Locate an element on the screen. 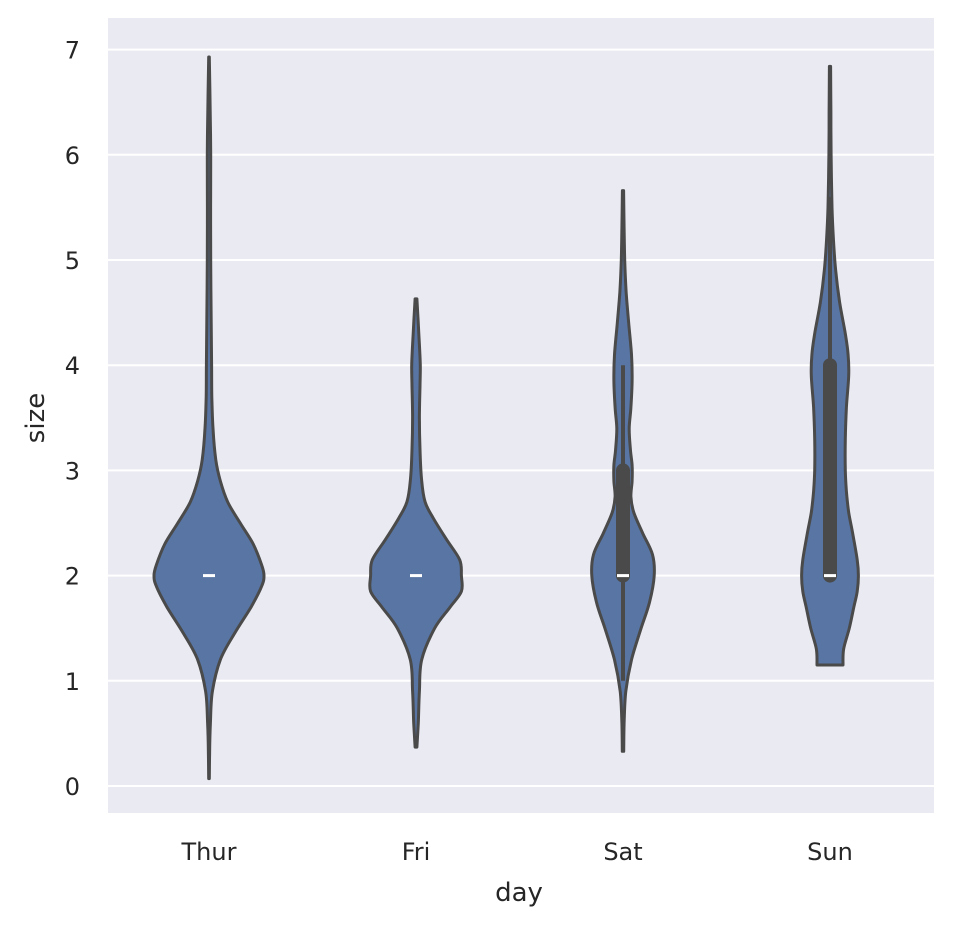 The height and width of the screenshot is (928, 970). x-axis-label: day is located at coordinates (519, 893).